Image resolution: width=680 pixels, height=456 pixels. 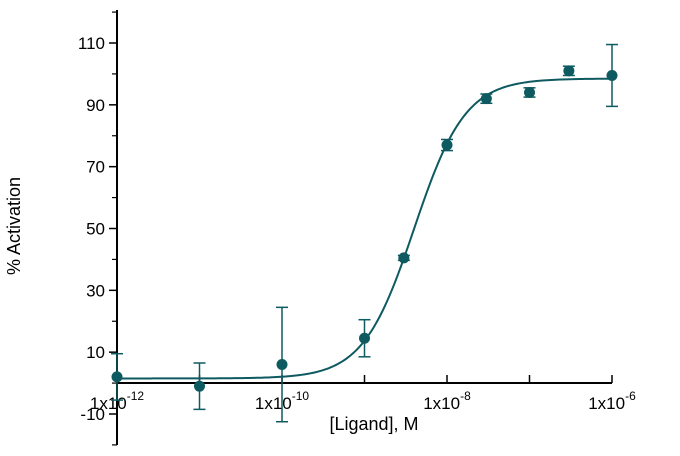 I want to click on x-tick-label: 1x10⁻⁶, so click(x=612, y=401).